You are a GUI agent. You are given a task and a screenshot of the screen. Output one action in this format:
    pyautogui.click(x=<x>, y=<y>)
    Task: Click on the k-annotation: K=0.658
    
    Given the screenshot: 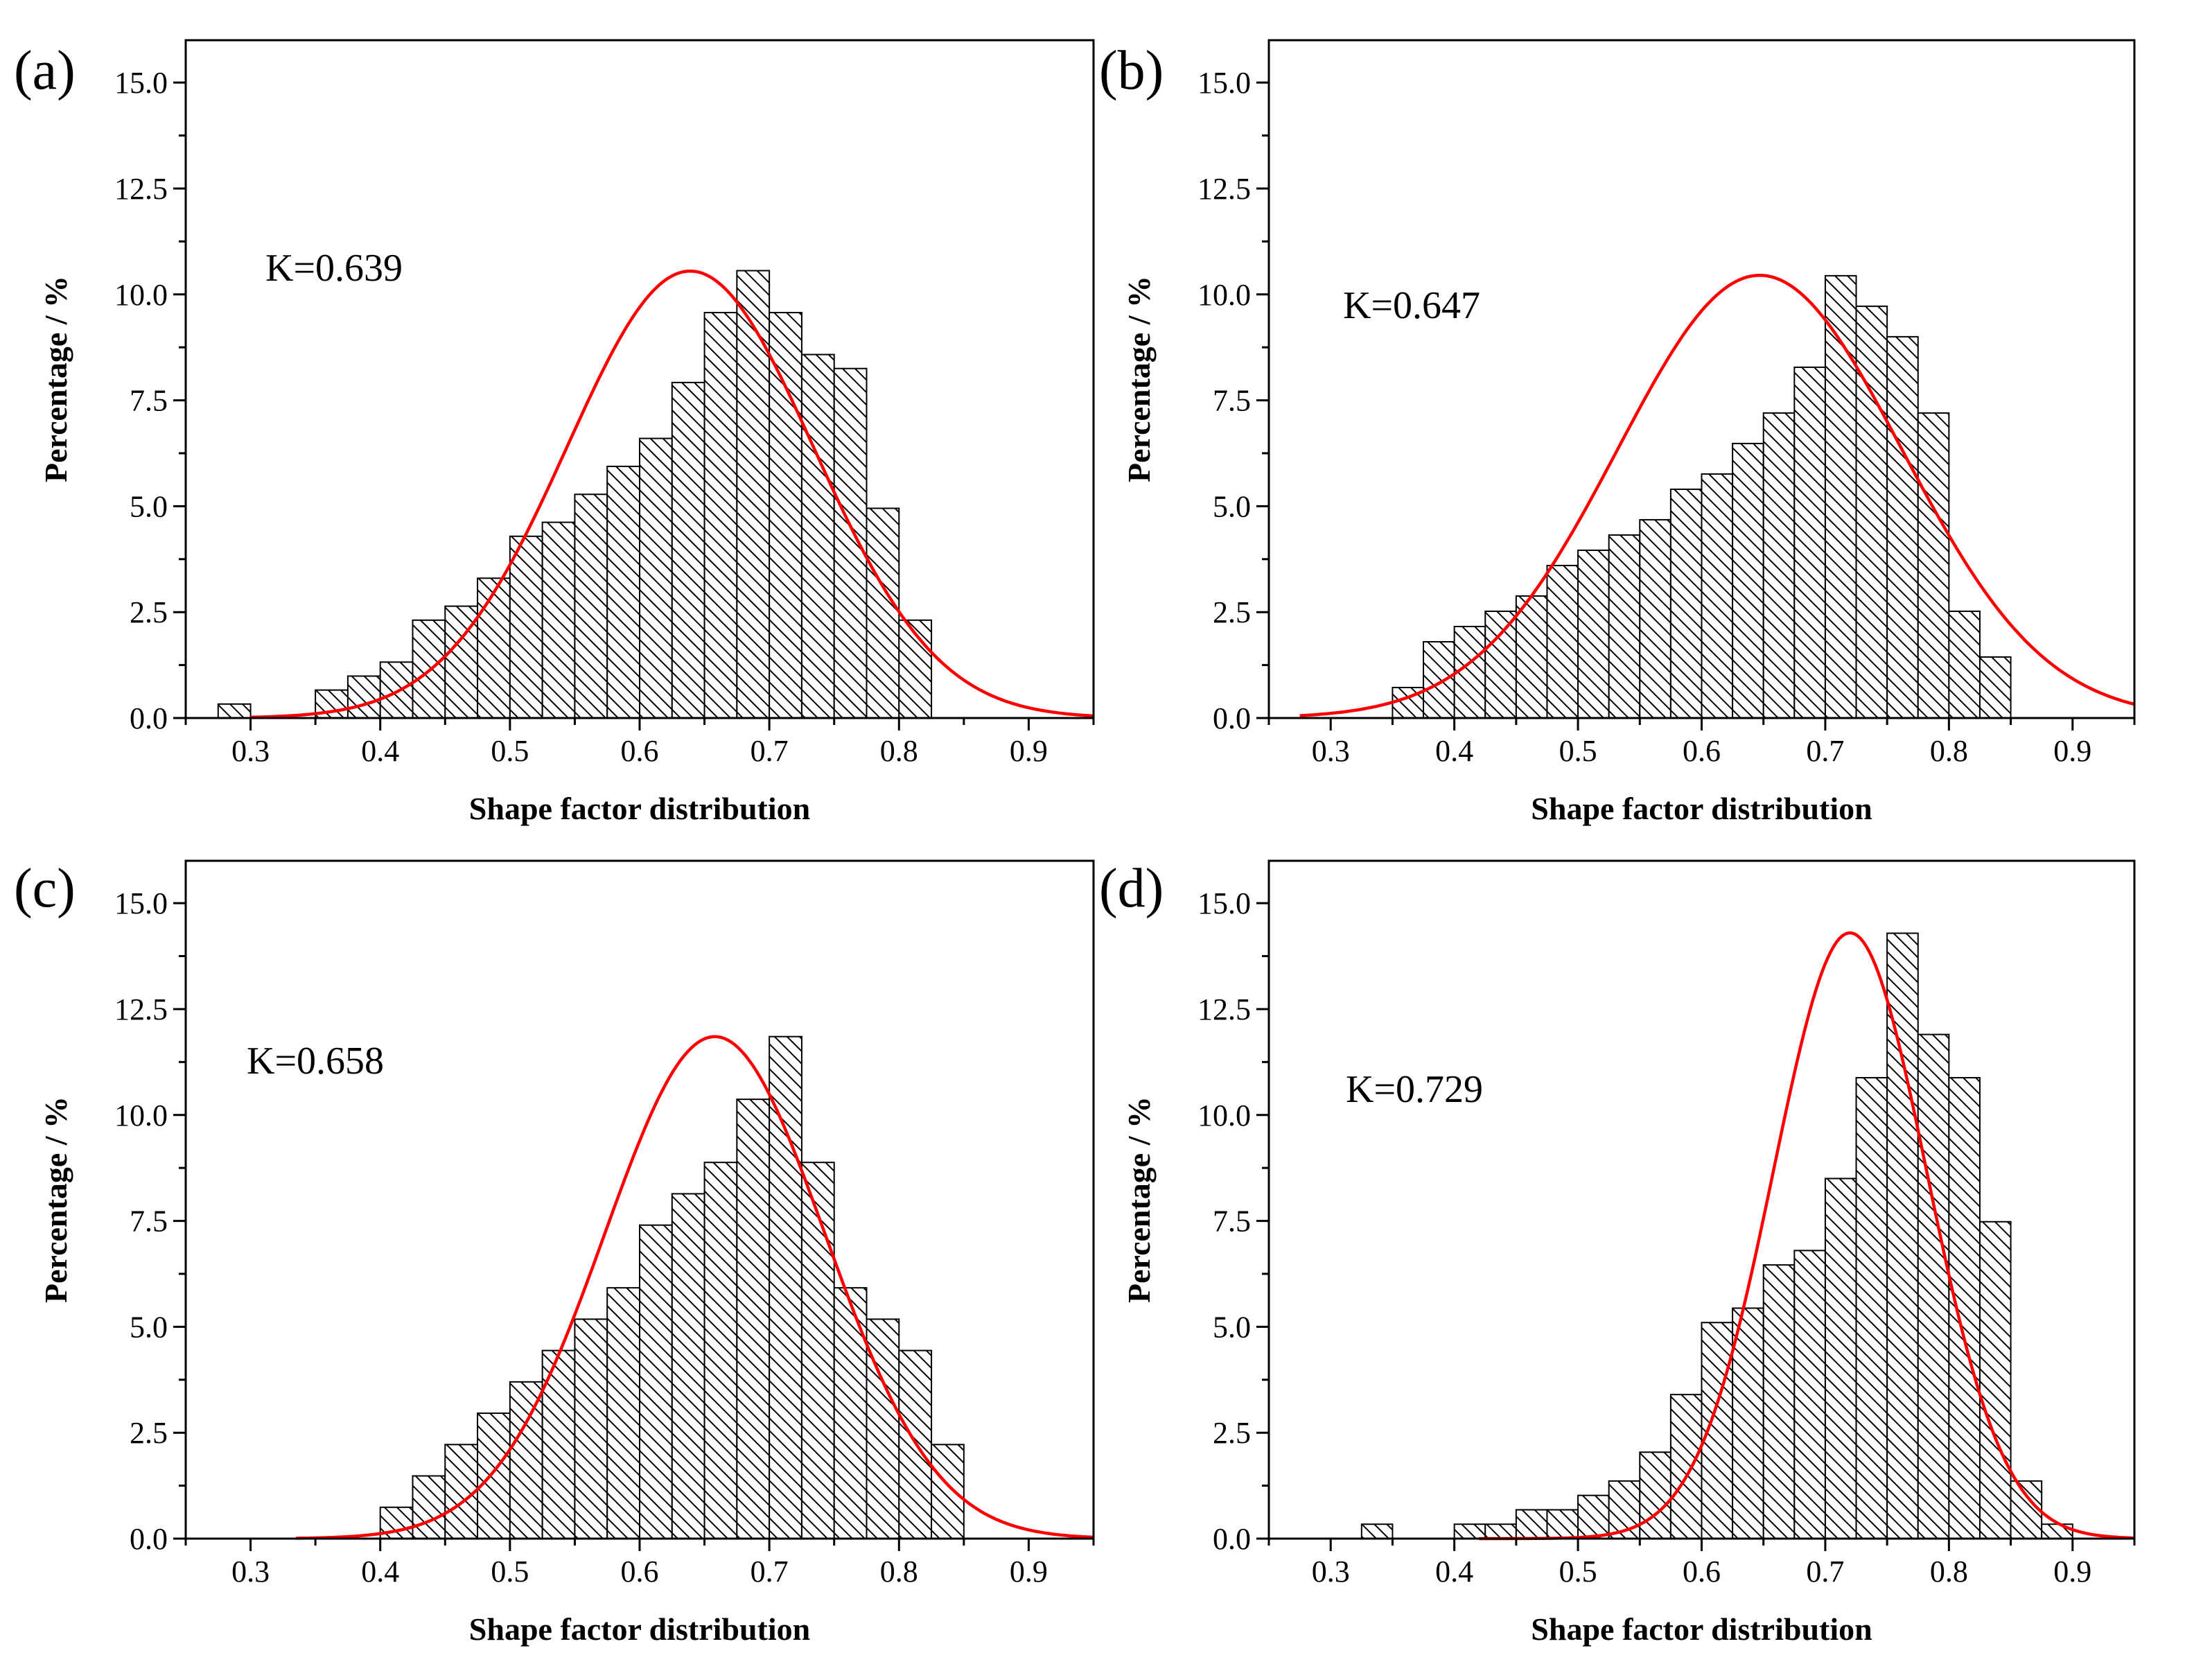 What is the action you would take?
    pyautogui.click(x=315, y=1061)
    